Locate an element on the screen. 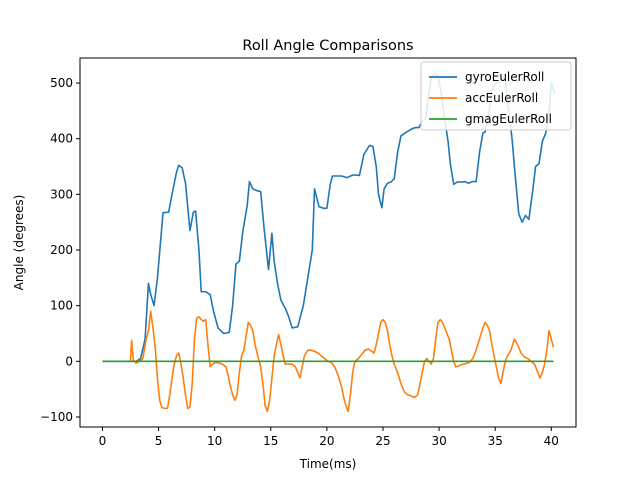  y-tick-label: 0 is located at coordinates (69, 361).